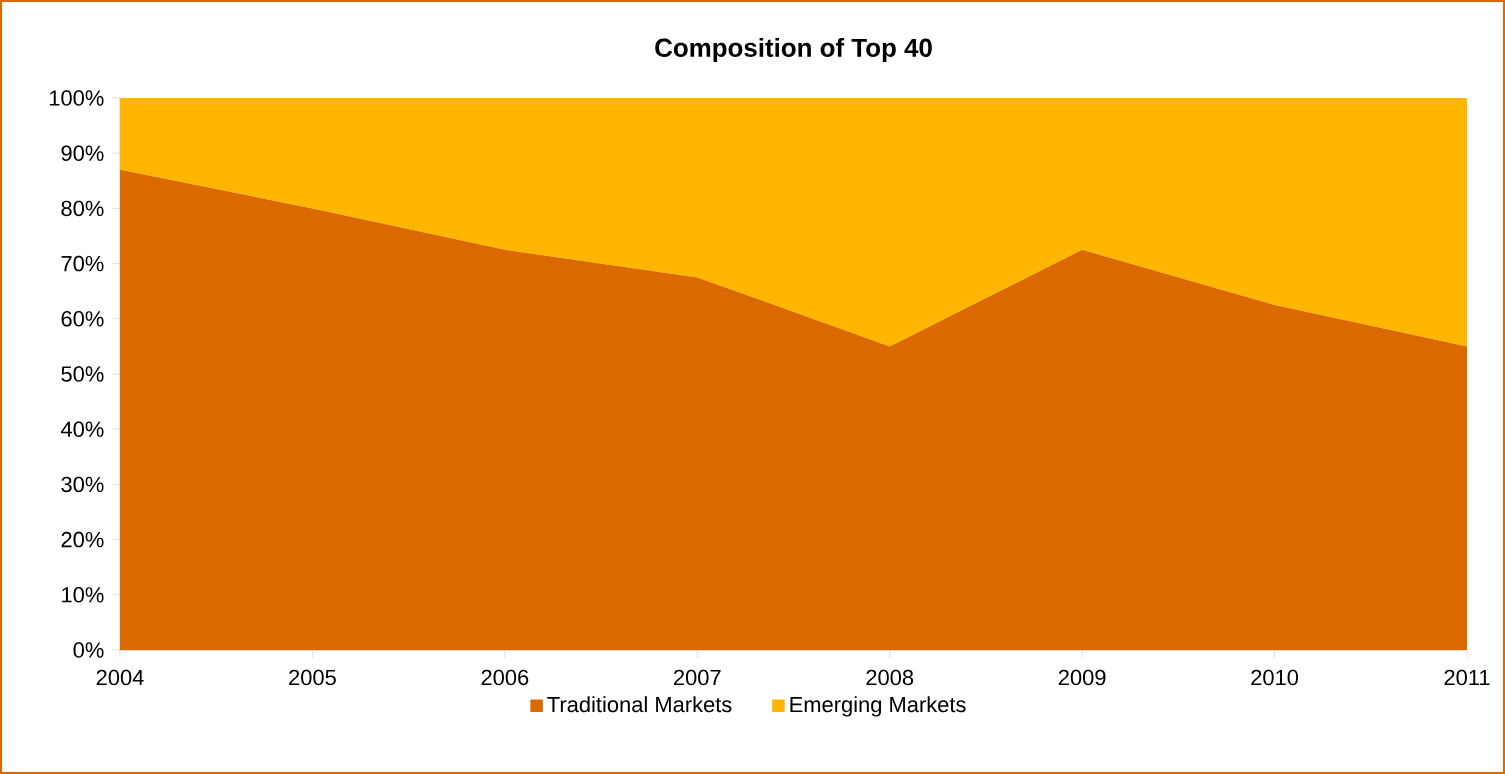 The height and width of the screenshot is (774, 1505). Describe the element at coordinates (82, 319) in the screenshot. I see `y-tick-label: 60%` at that location.